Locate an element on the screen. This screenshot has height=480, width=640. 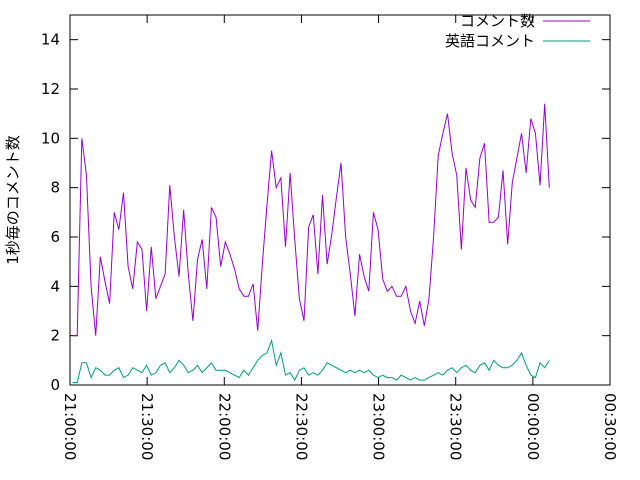
y-tick-label: 8 is located at coordinates (55, 188).